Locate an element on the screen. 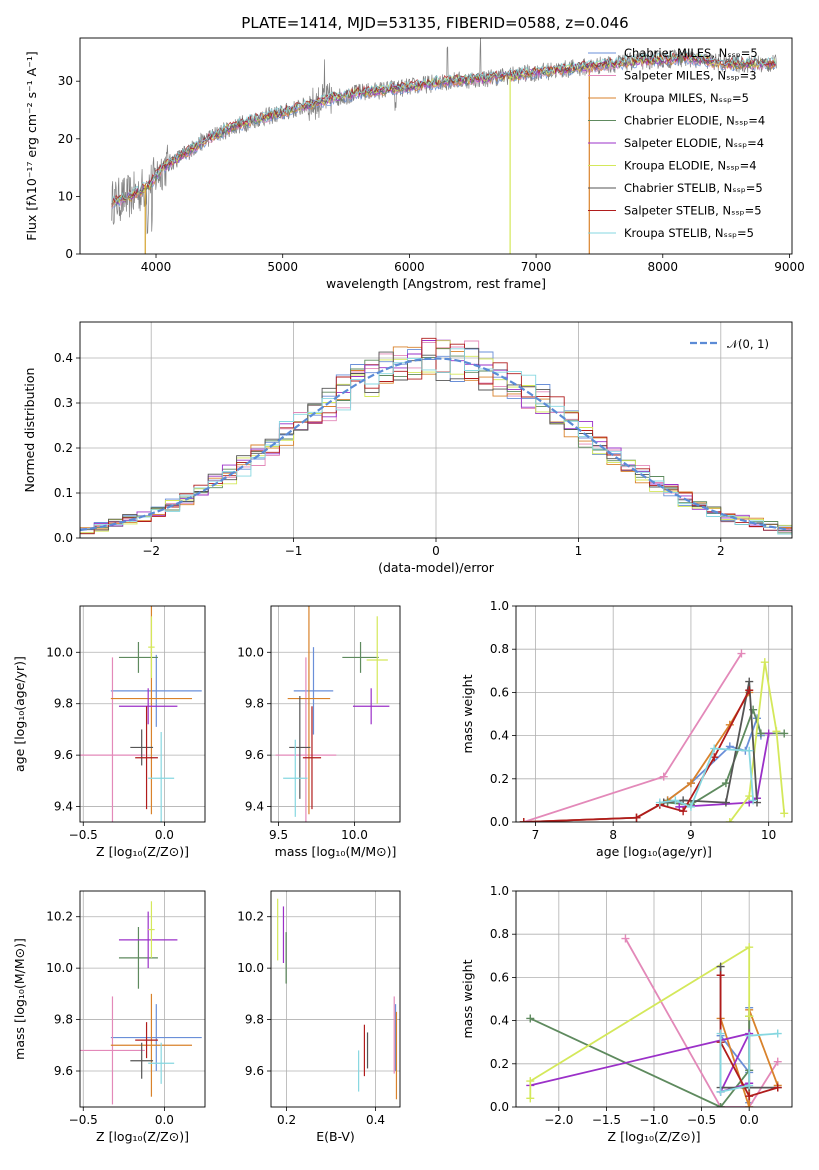 This screenshot has height=1170, width=819. axes-mass-vs-EBV: 0.2 0.4 9.6 9.8 10.0 10.2 E(B-V) is located at coordinates (319, 1017).